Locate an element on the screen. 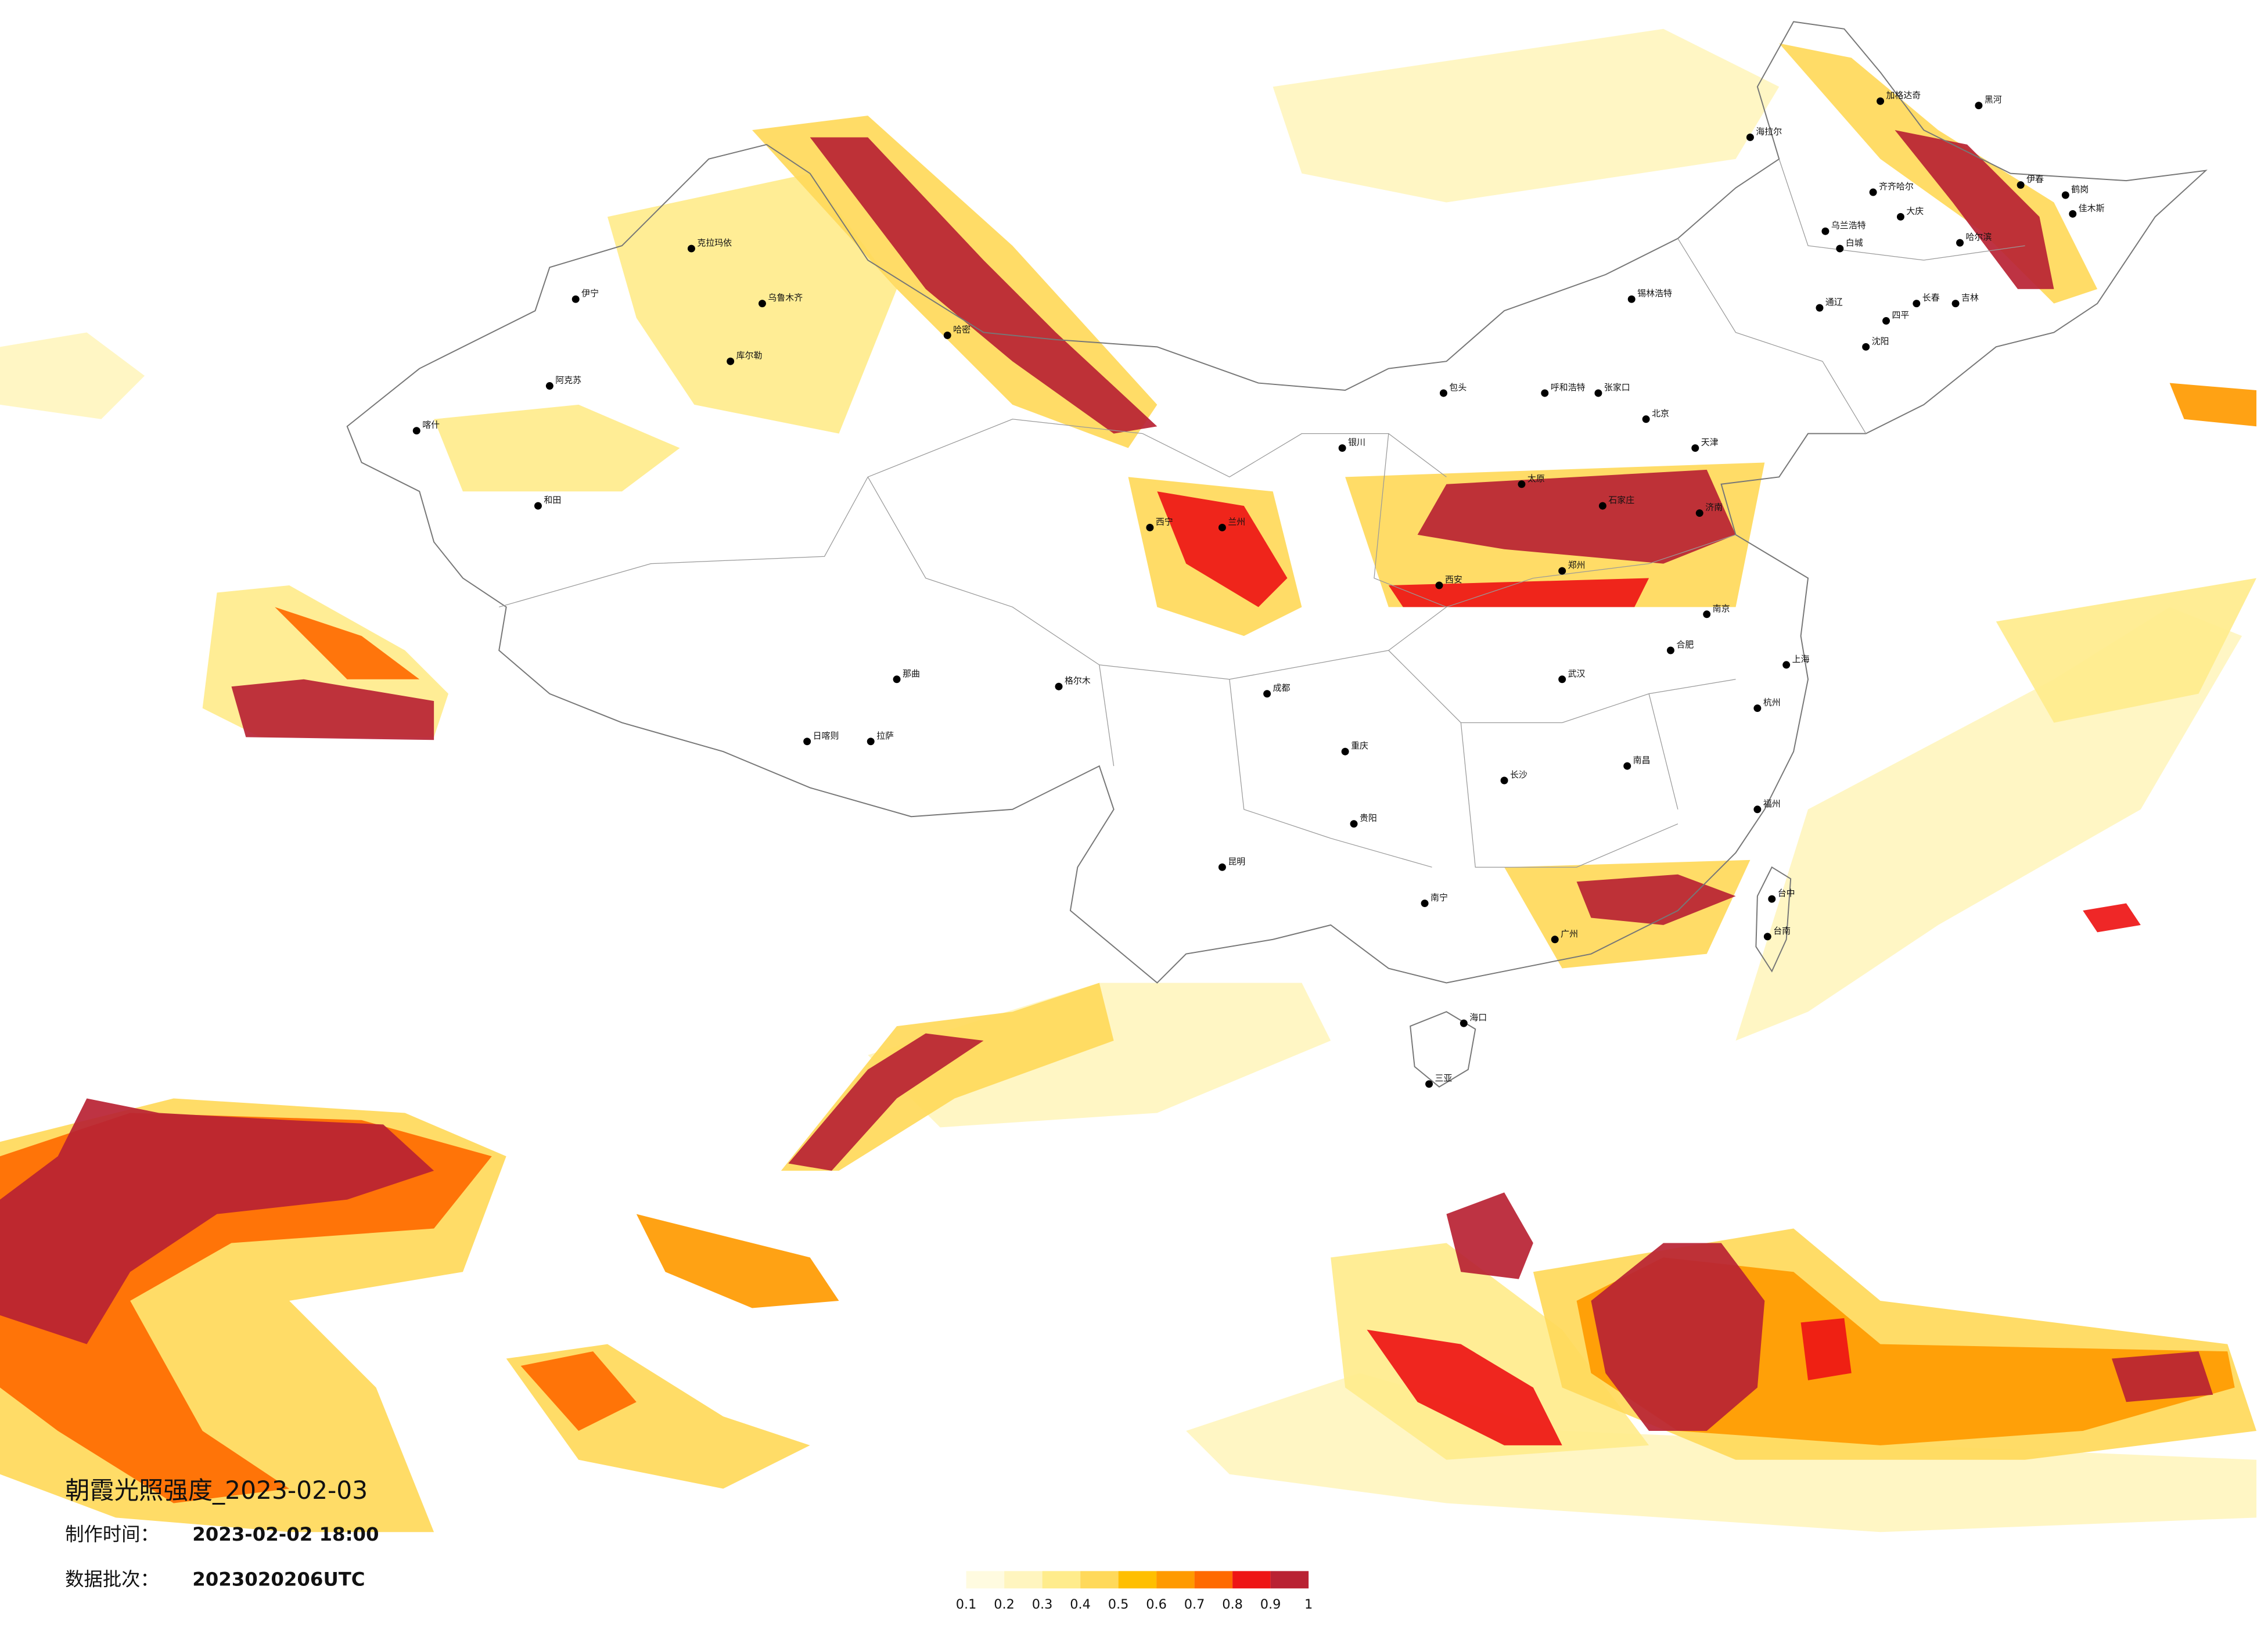 This screenshot has width=2268, height=1626. city-label: 库尔勒 is located at coordinates (749, 355).